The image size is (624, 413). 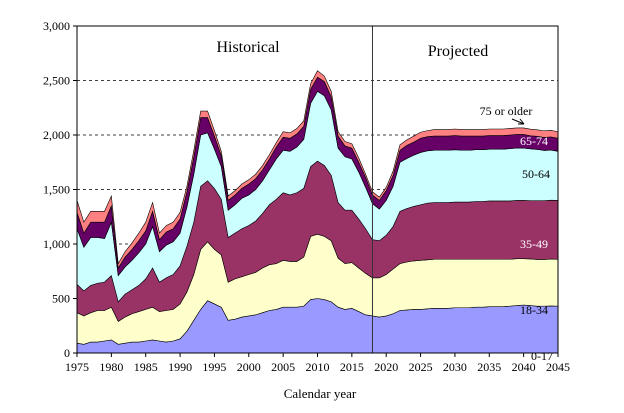 I want to click on x-tick-label: 1985, so click(x=146, y=367).